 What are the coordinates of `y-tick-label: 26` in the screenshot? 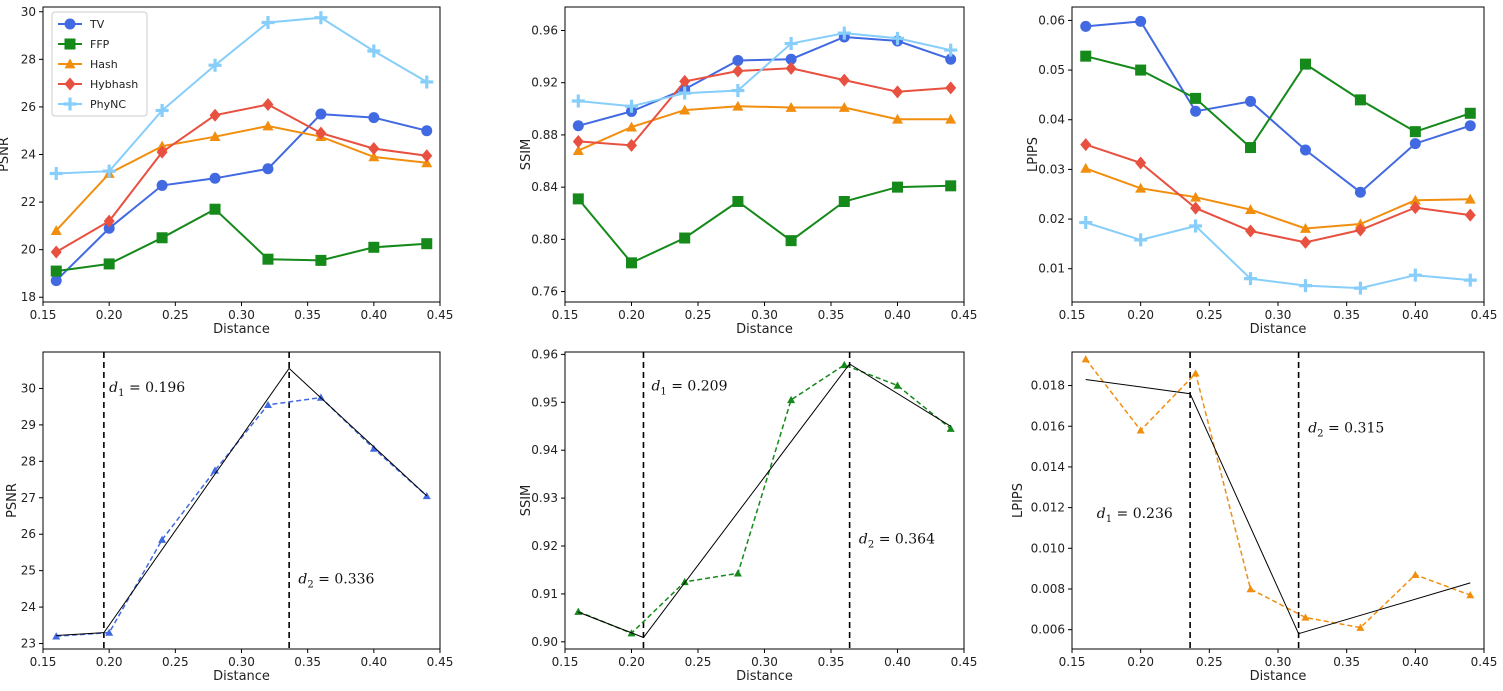 It's located at (28, 534).